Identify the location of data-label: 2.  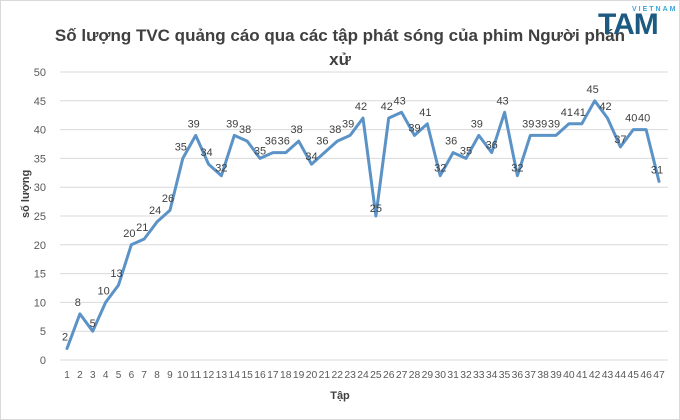
(65, 337).